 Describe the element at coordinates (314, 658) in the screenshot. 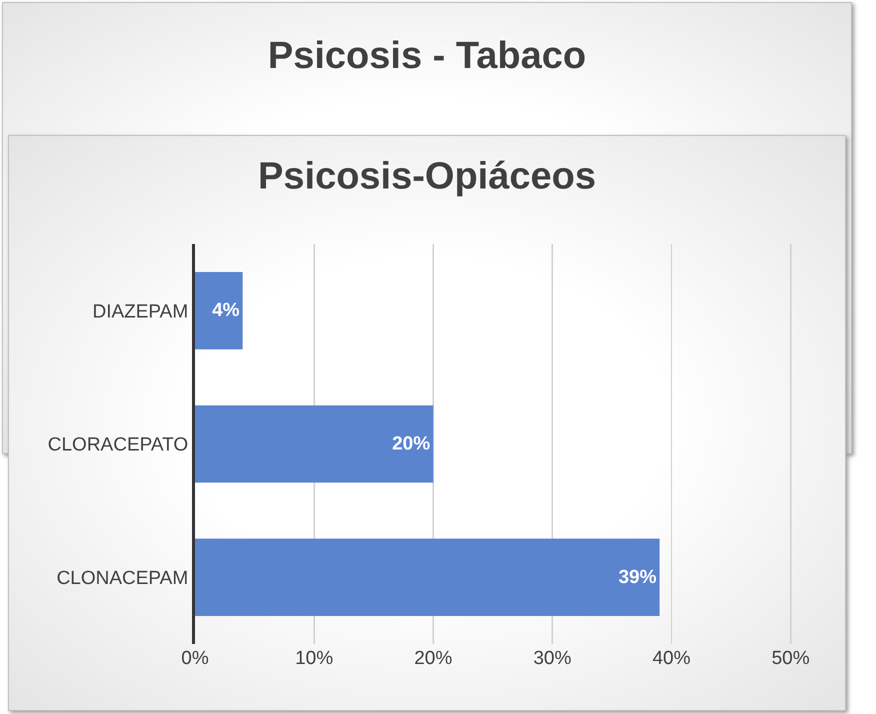

I see `x-tick-label: 10%` at that location.